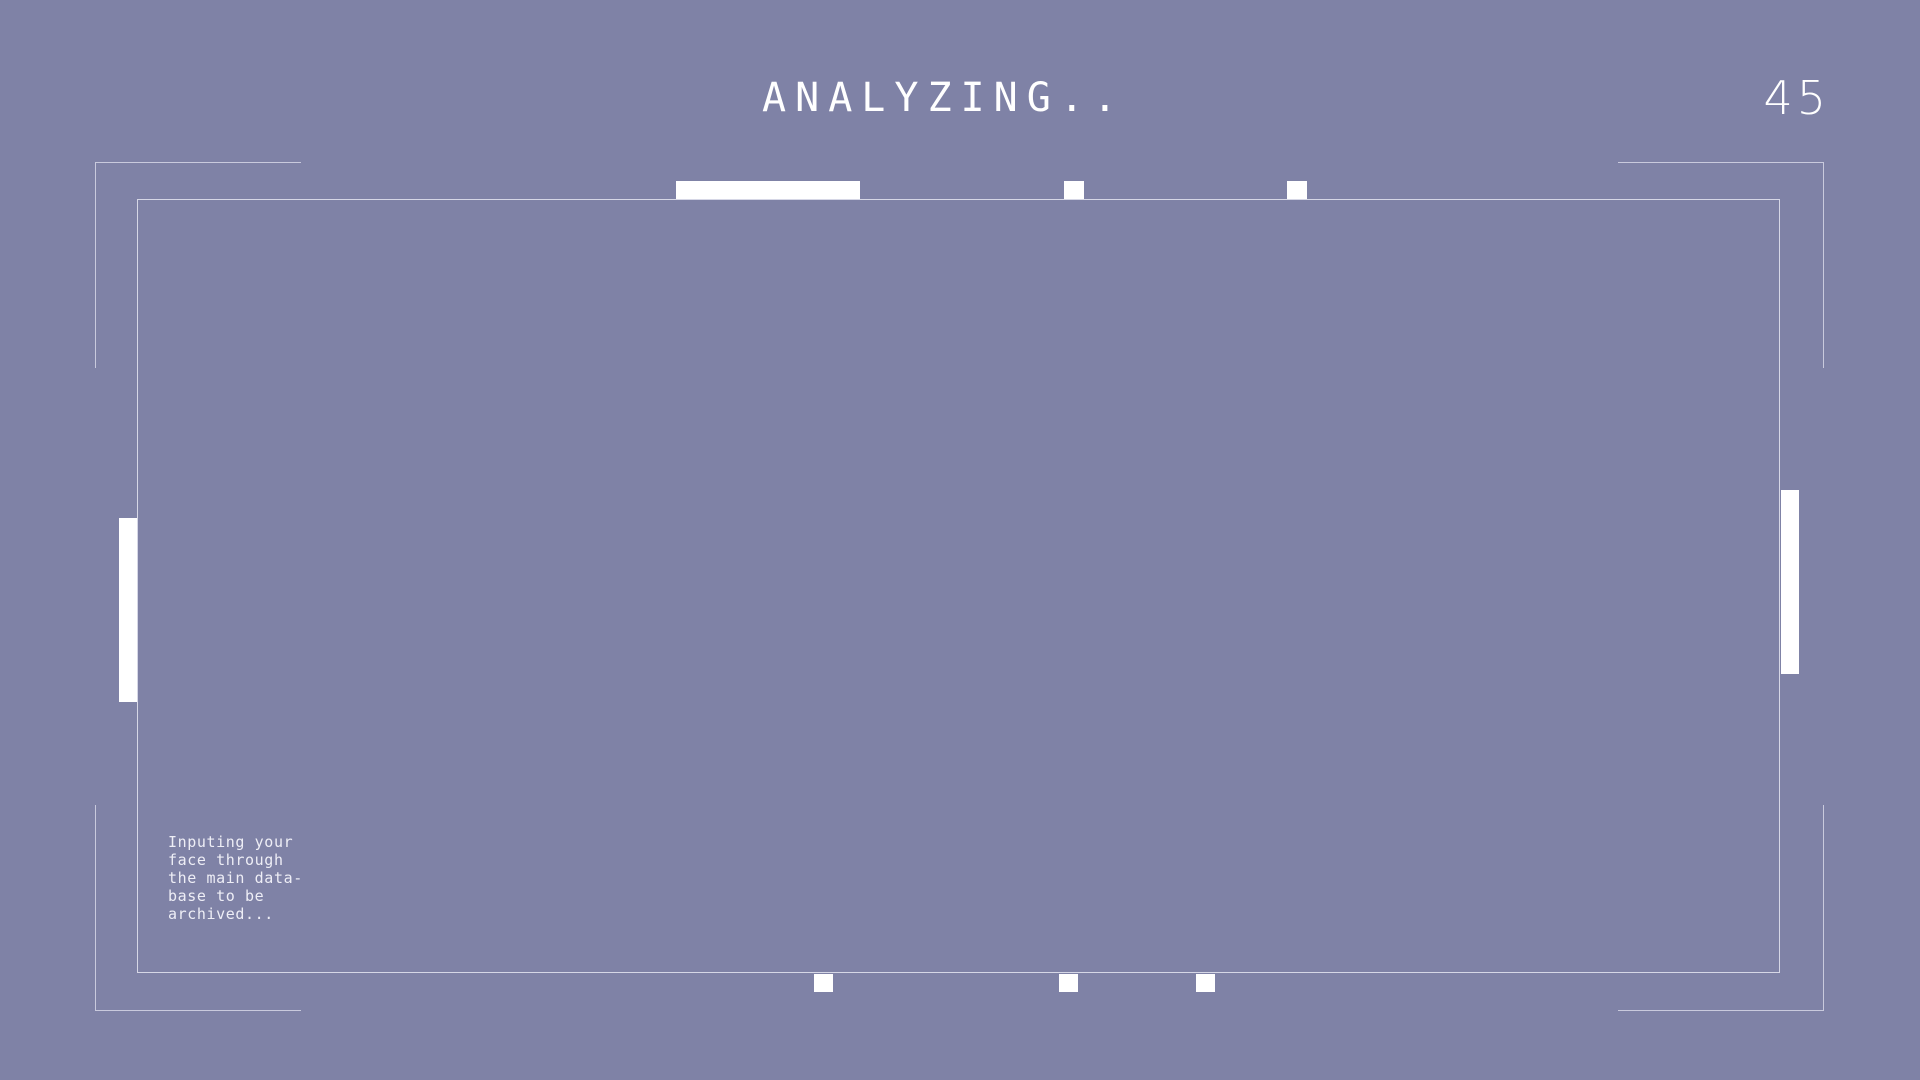 The width and height of the screenshot is (1920, 1080). I want to click on counter-readout: 45, so click(1796, 98).